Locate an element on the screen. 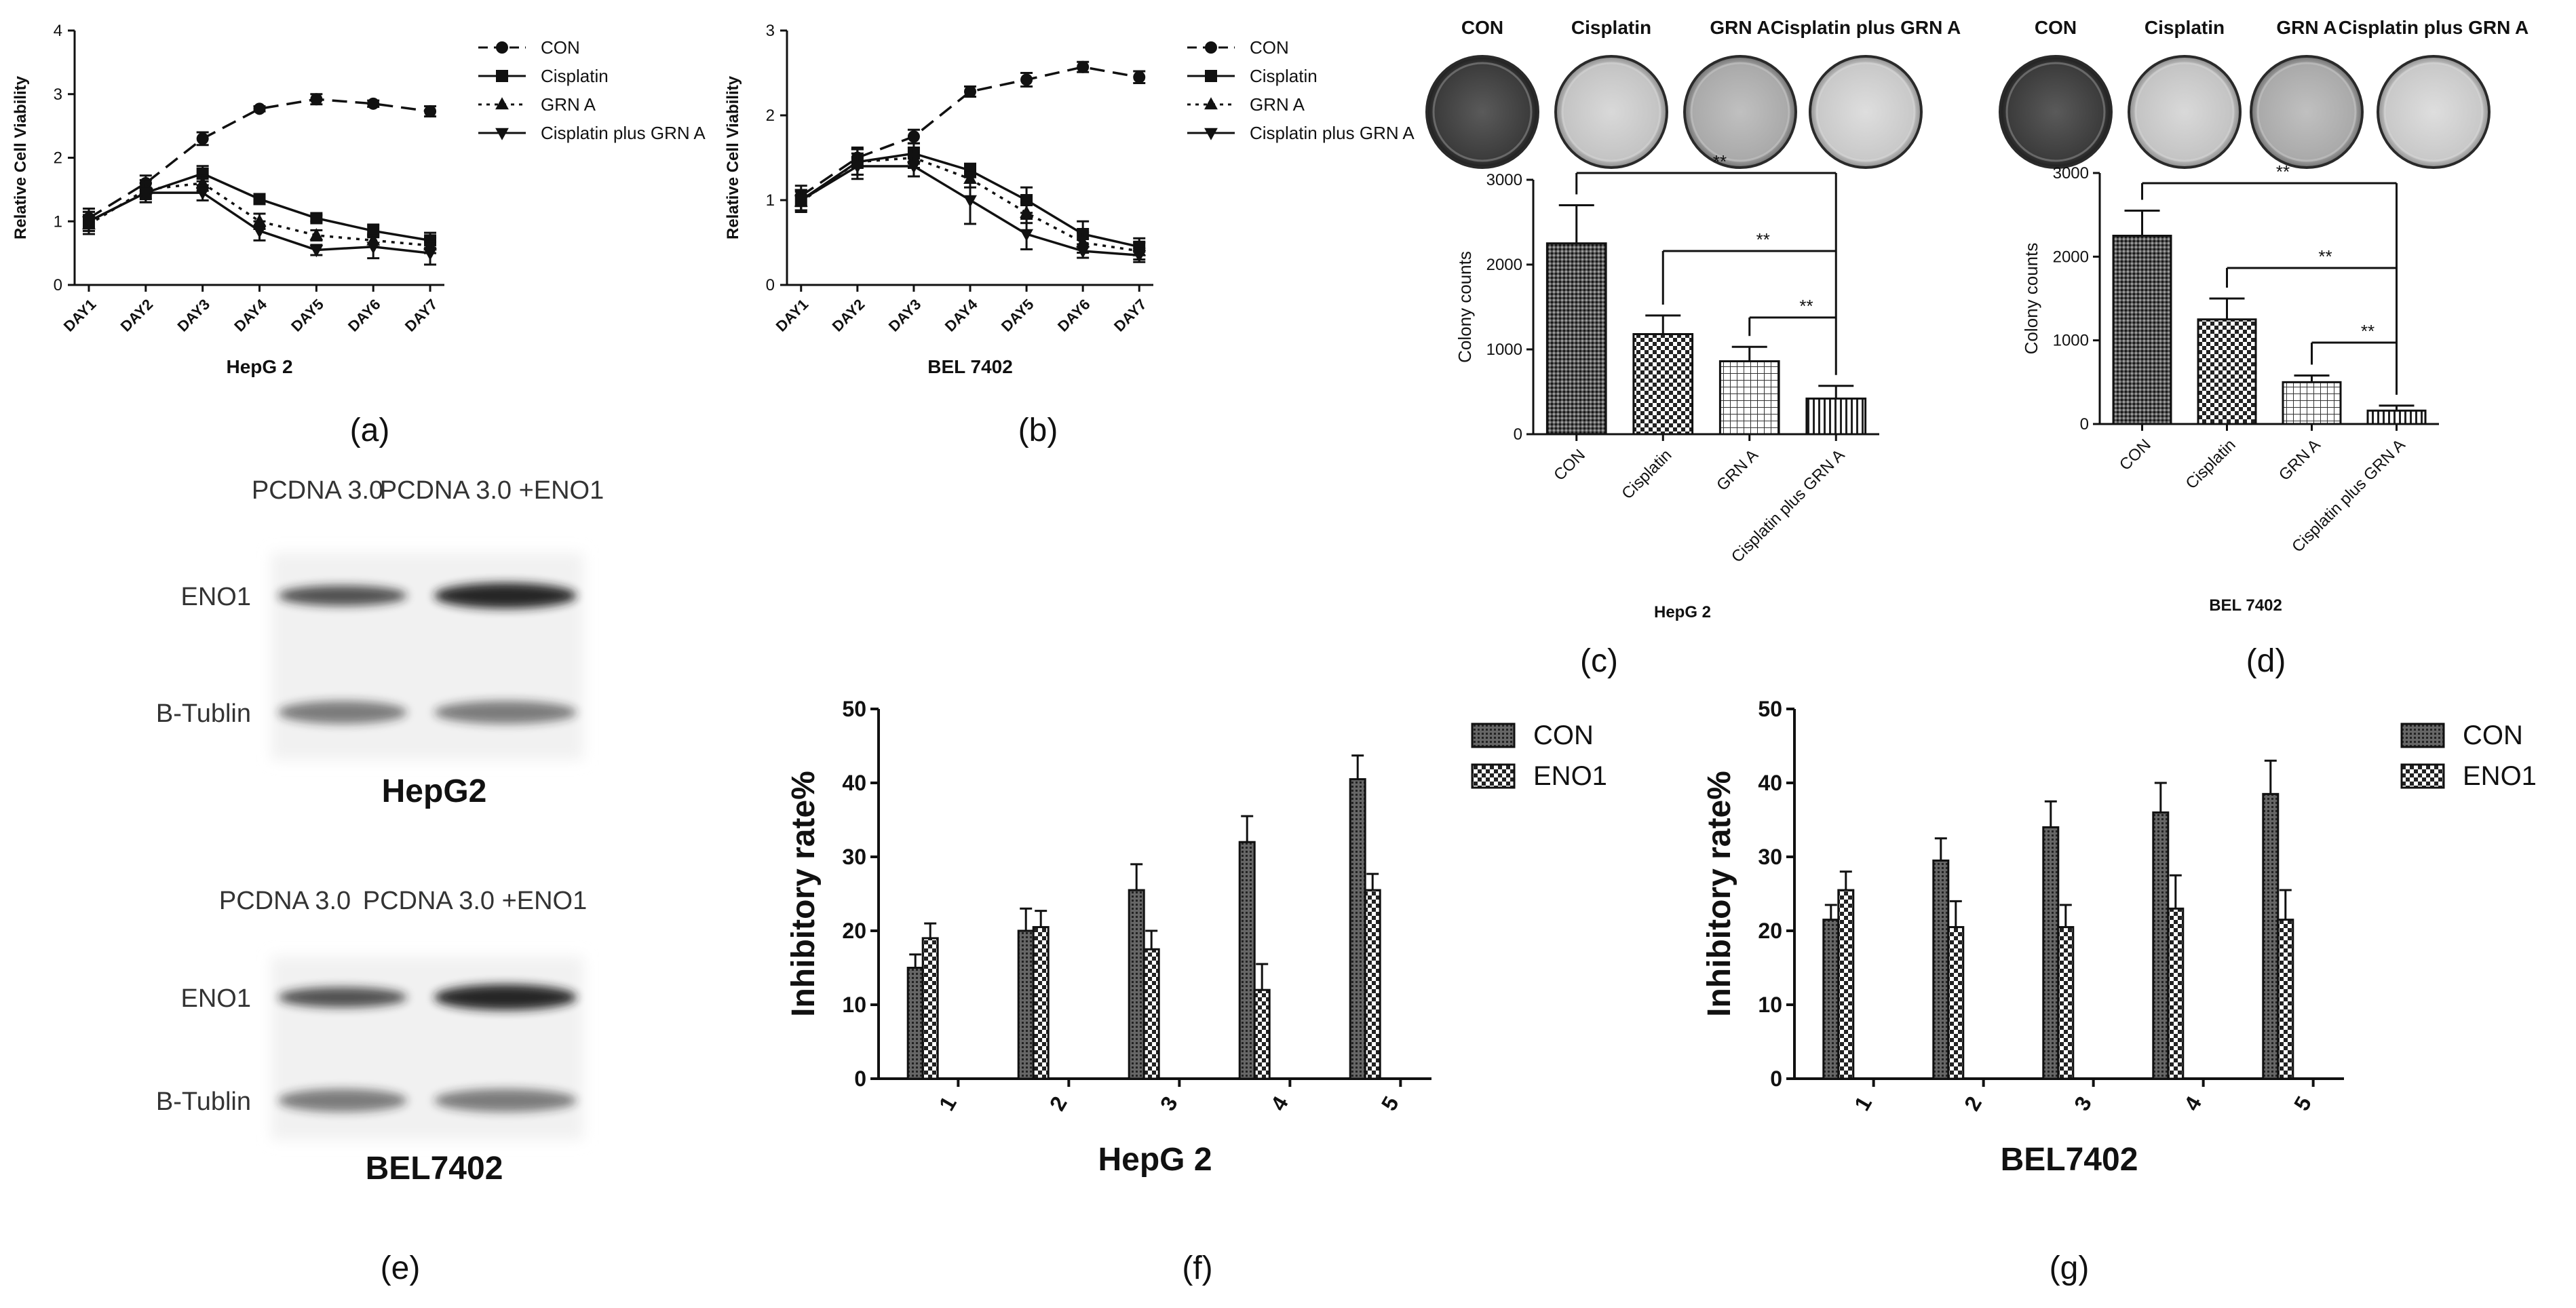 Image resolution: width=2576 pixels, height=1308 pixels. legend: CON ENO1 is located at coordinates (2468, 755).